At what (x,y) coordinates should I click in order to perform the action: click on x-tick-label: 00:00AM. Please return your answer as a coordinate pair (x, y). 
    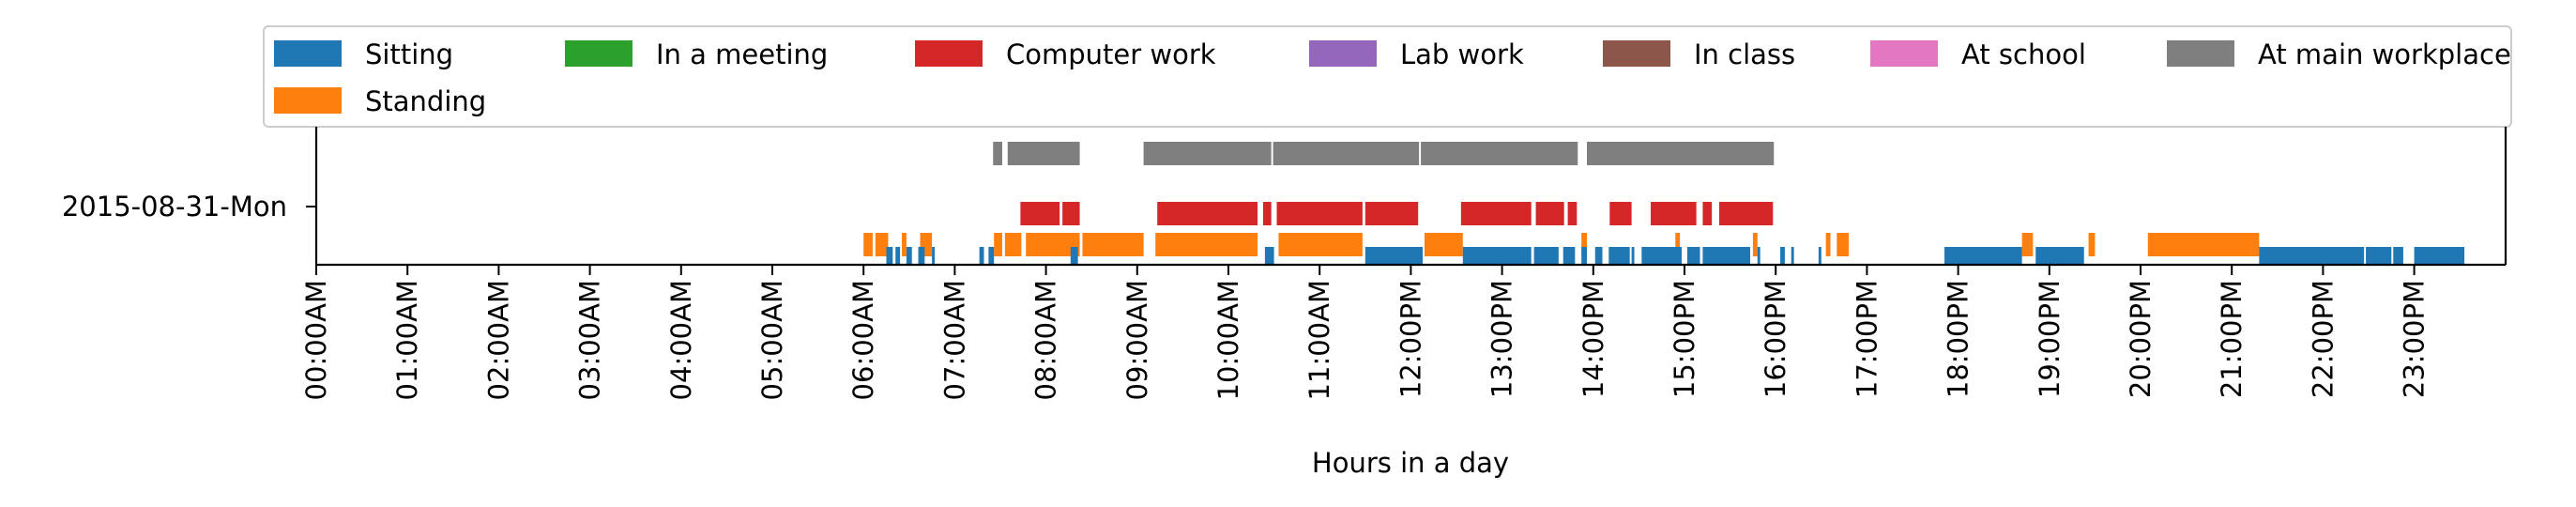
    Looking at the image, I should click on (316, 340).